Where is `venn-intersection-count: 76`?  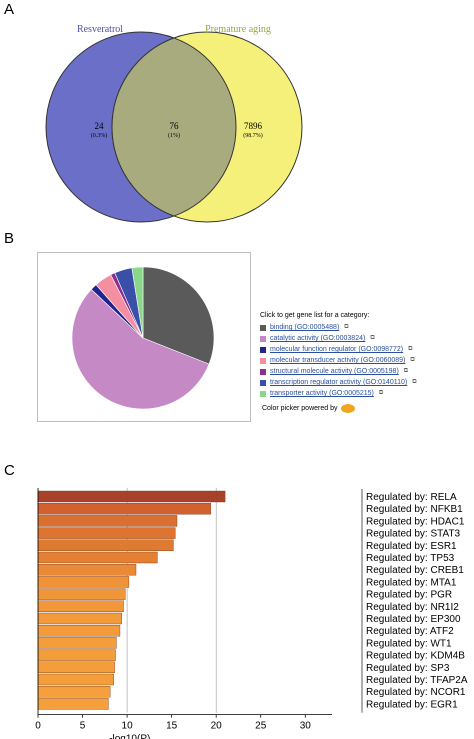 venn-intersection-count: 76 is located at coordinates (175, 126).